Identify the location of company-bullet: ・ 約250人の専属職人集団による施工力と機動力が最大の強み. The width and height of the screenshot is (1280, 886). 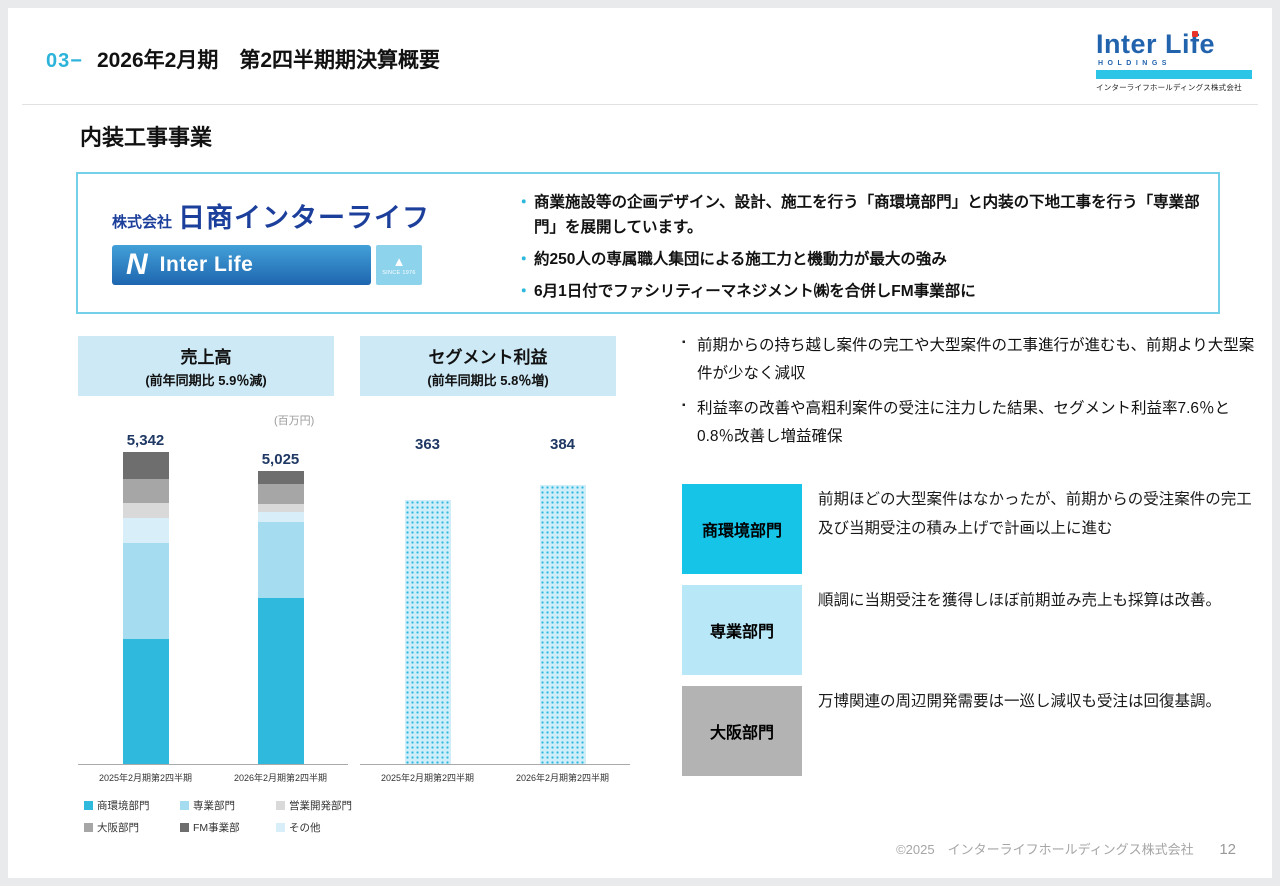
(869, 259).